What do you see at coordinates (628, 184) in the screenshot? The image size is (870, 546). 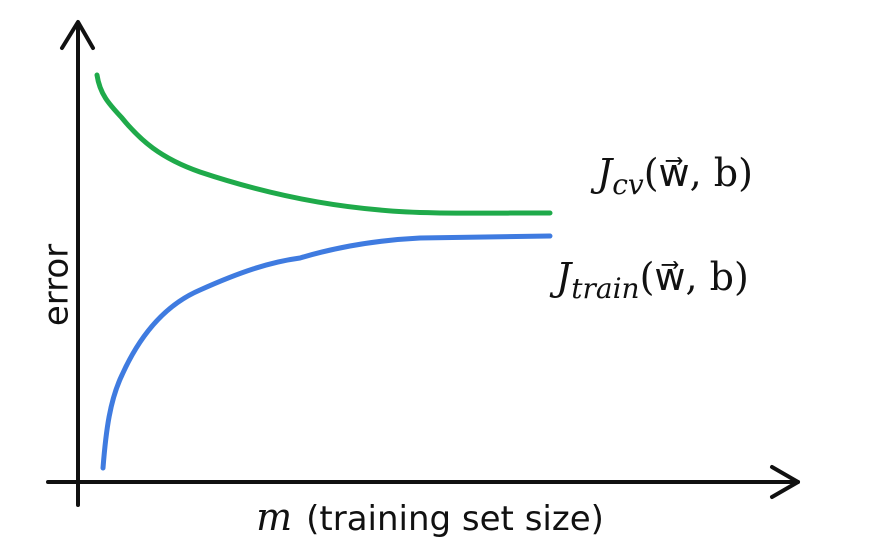 I see `cv-subscript: cv` at bounding box center [628, 184].